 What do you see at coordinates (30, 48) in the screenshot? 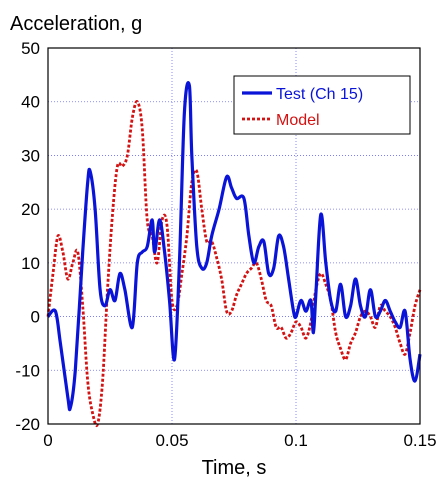
I see `y-tick-label: 50` at bounding box center [30, 48].